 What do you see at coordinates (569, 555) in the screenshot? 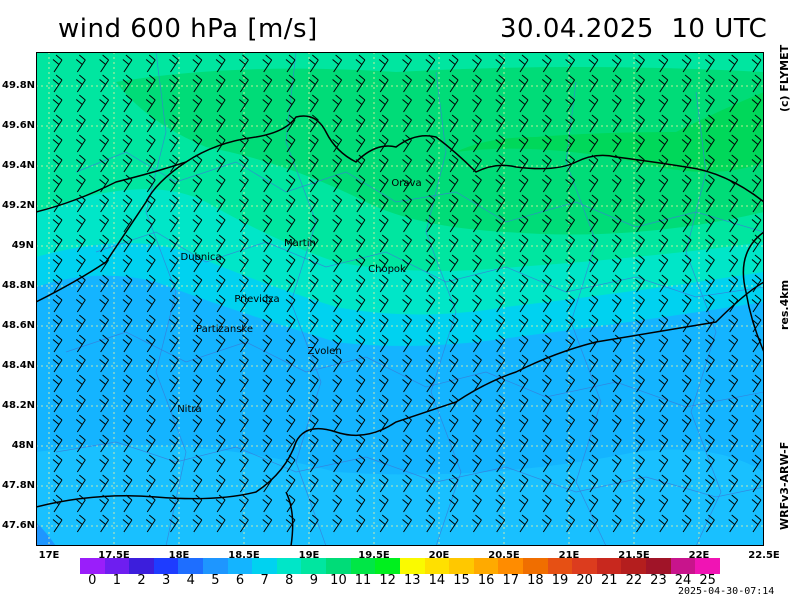
I see `lon-tick-label: 21E` at bounding box center [569, 555].